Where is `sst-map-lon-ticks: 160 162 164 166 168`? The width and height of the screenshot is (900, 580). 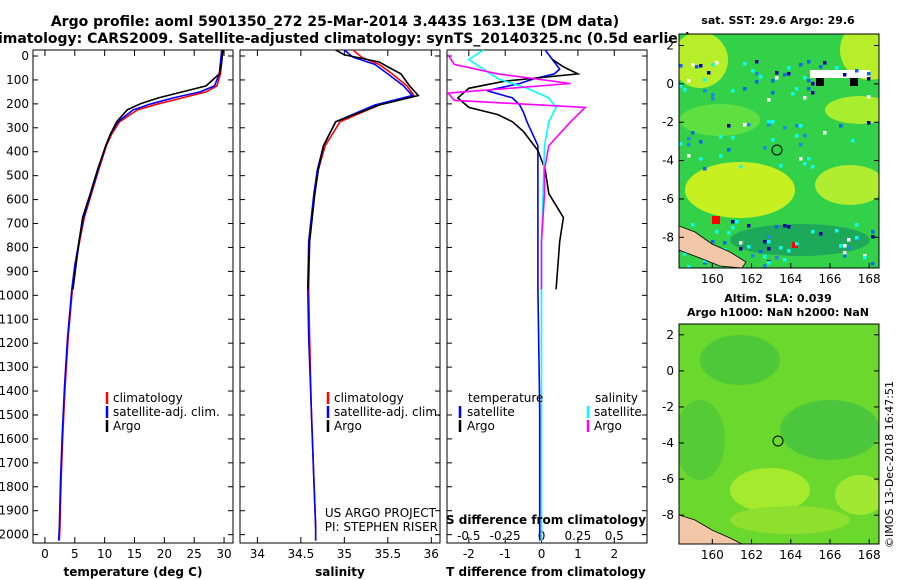
sst-map-lon-ticks: 160 162 164 166 168 is located at coordinates (791, 274).